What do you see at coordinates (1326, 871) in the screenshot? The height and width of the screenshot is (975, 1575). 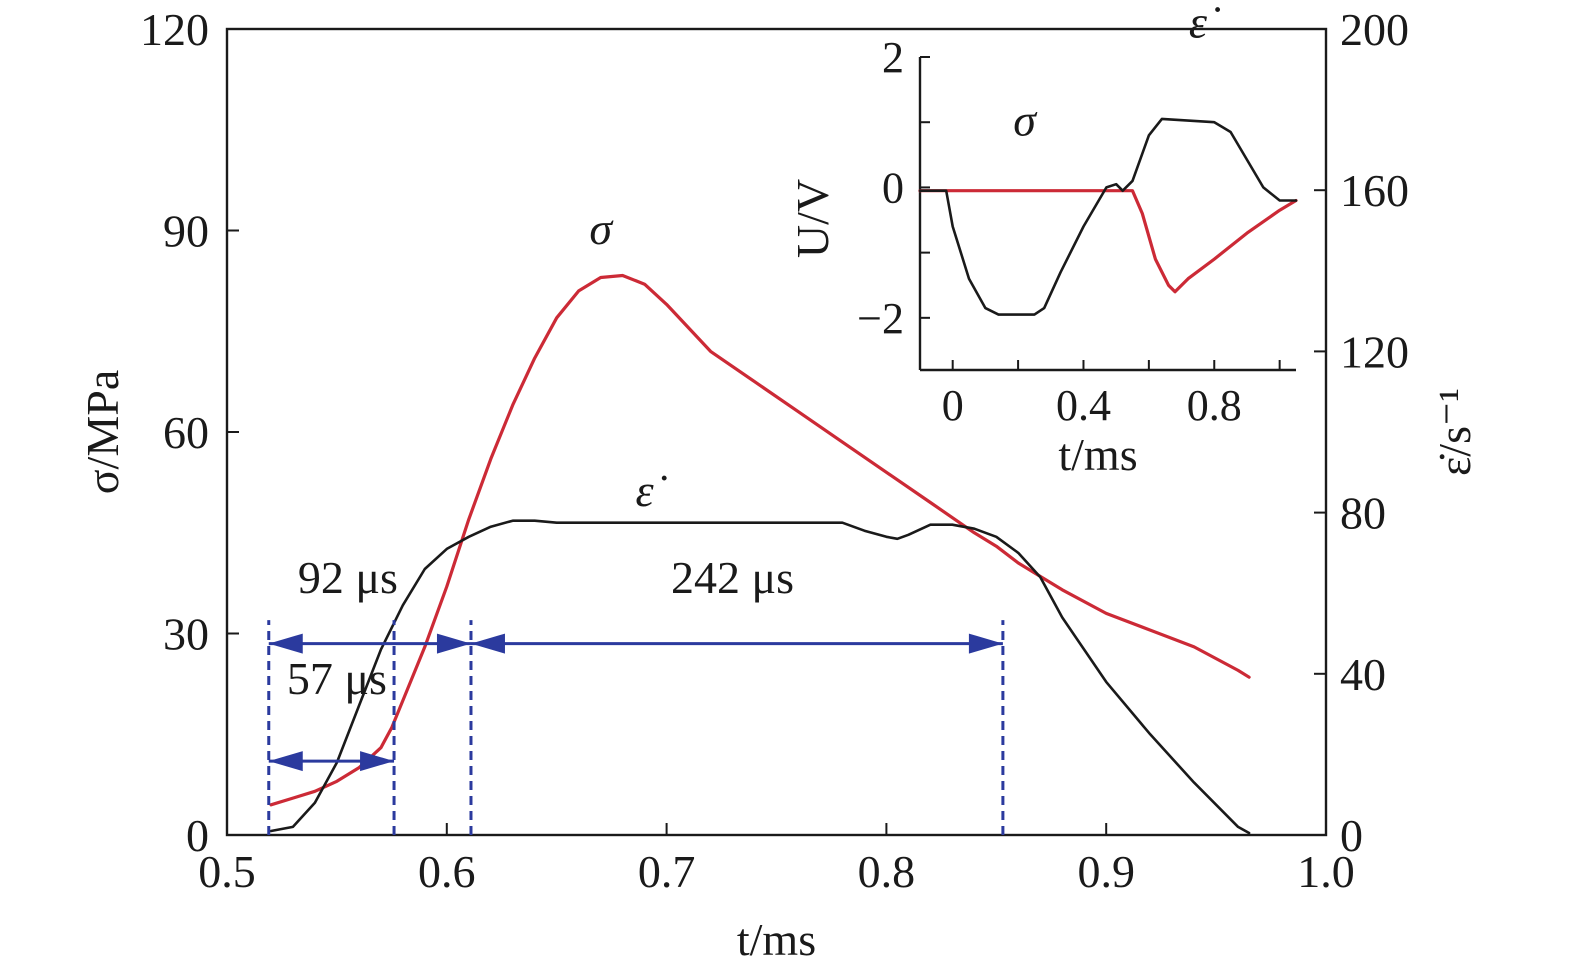 I see `x-tick-label: 1.0` at bounding box center [1326, 871].